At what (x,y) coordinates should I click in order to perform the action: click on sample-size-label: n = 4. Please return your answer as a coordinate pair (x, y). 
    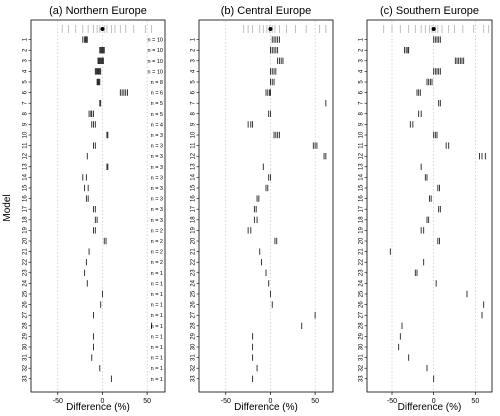
    Looking at the image, I should click on (157, 125).